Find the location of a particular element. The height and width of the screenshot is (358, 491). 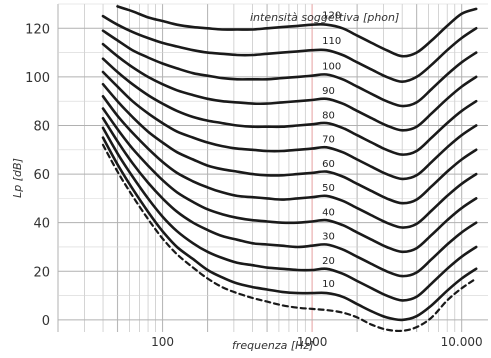

x-tick-label: 100 is located at coordinates (162, 342).